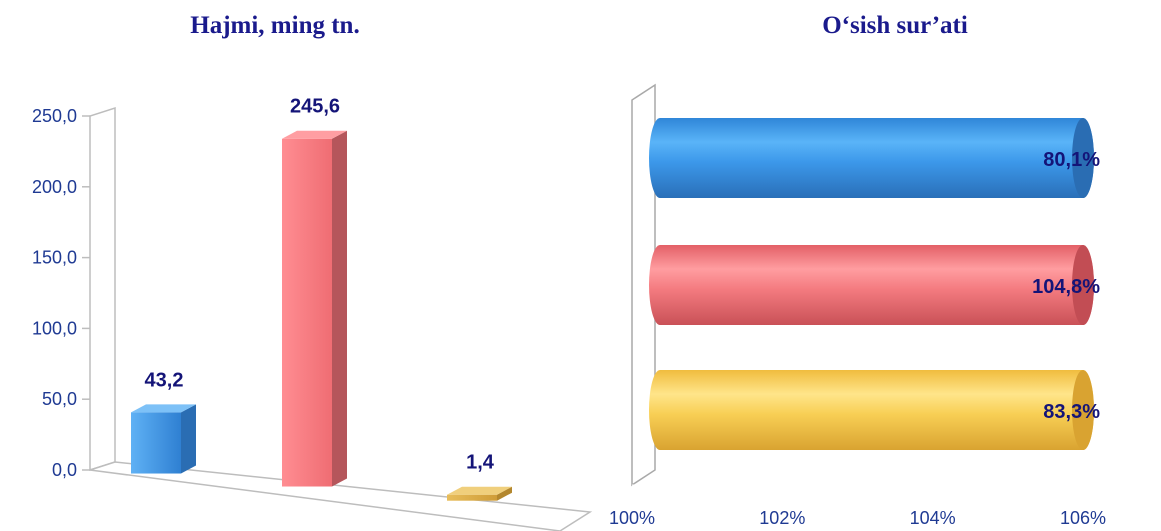 The height and width of the screenshot is (531, 1161). What do you see at coordinates (895, 25) in the screenshot?
I see `chart-title-growth: O‘sish sur’ati` at bounding box center [895, 25].